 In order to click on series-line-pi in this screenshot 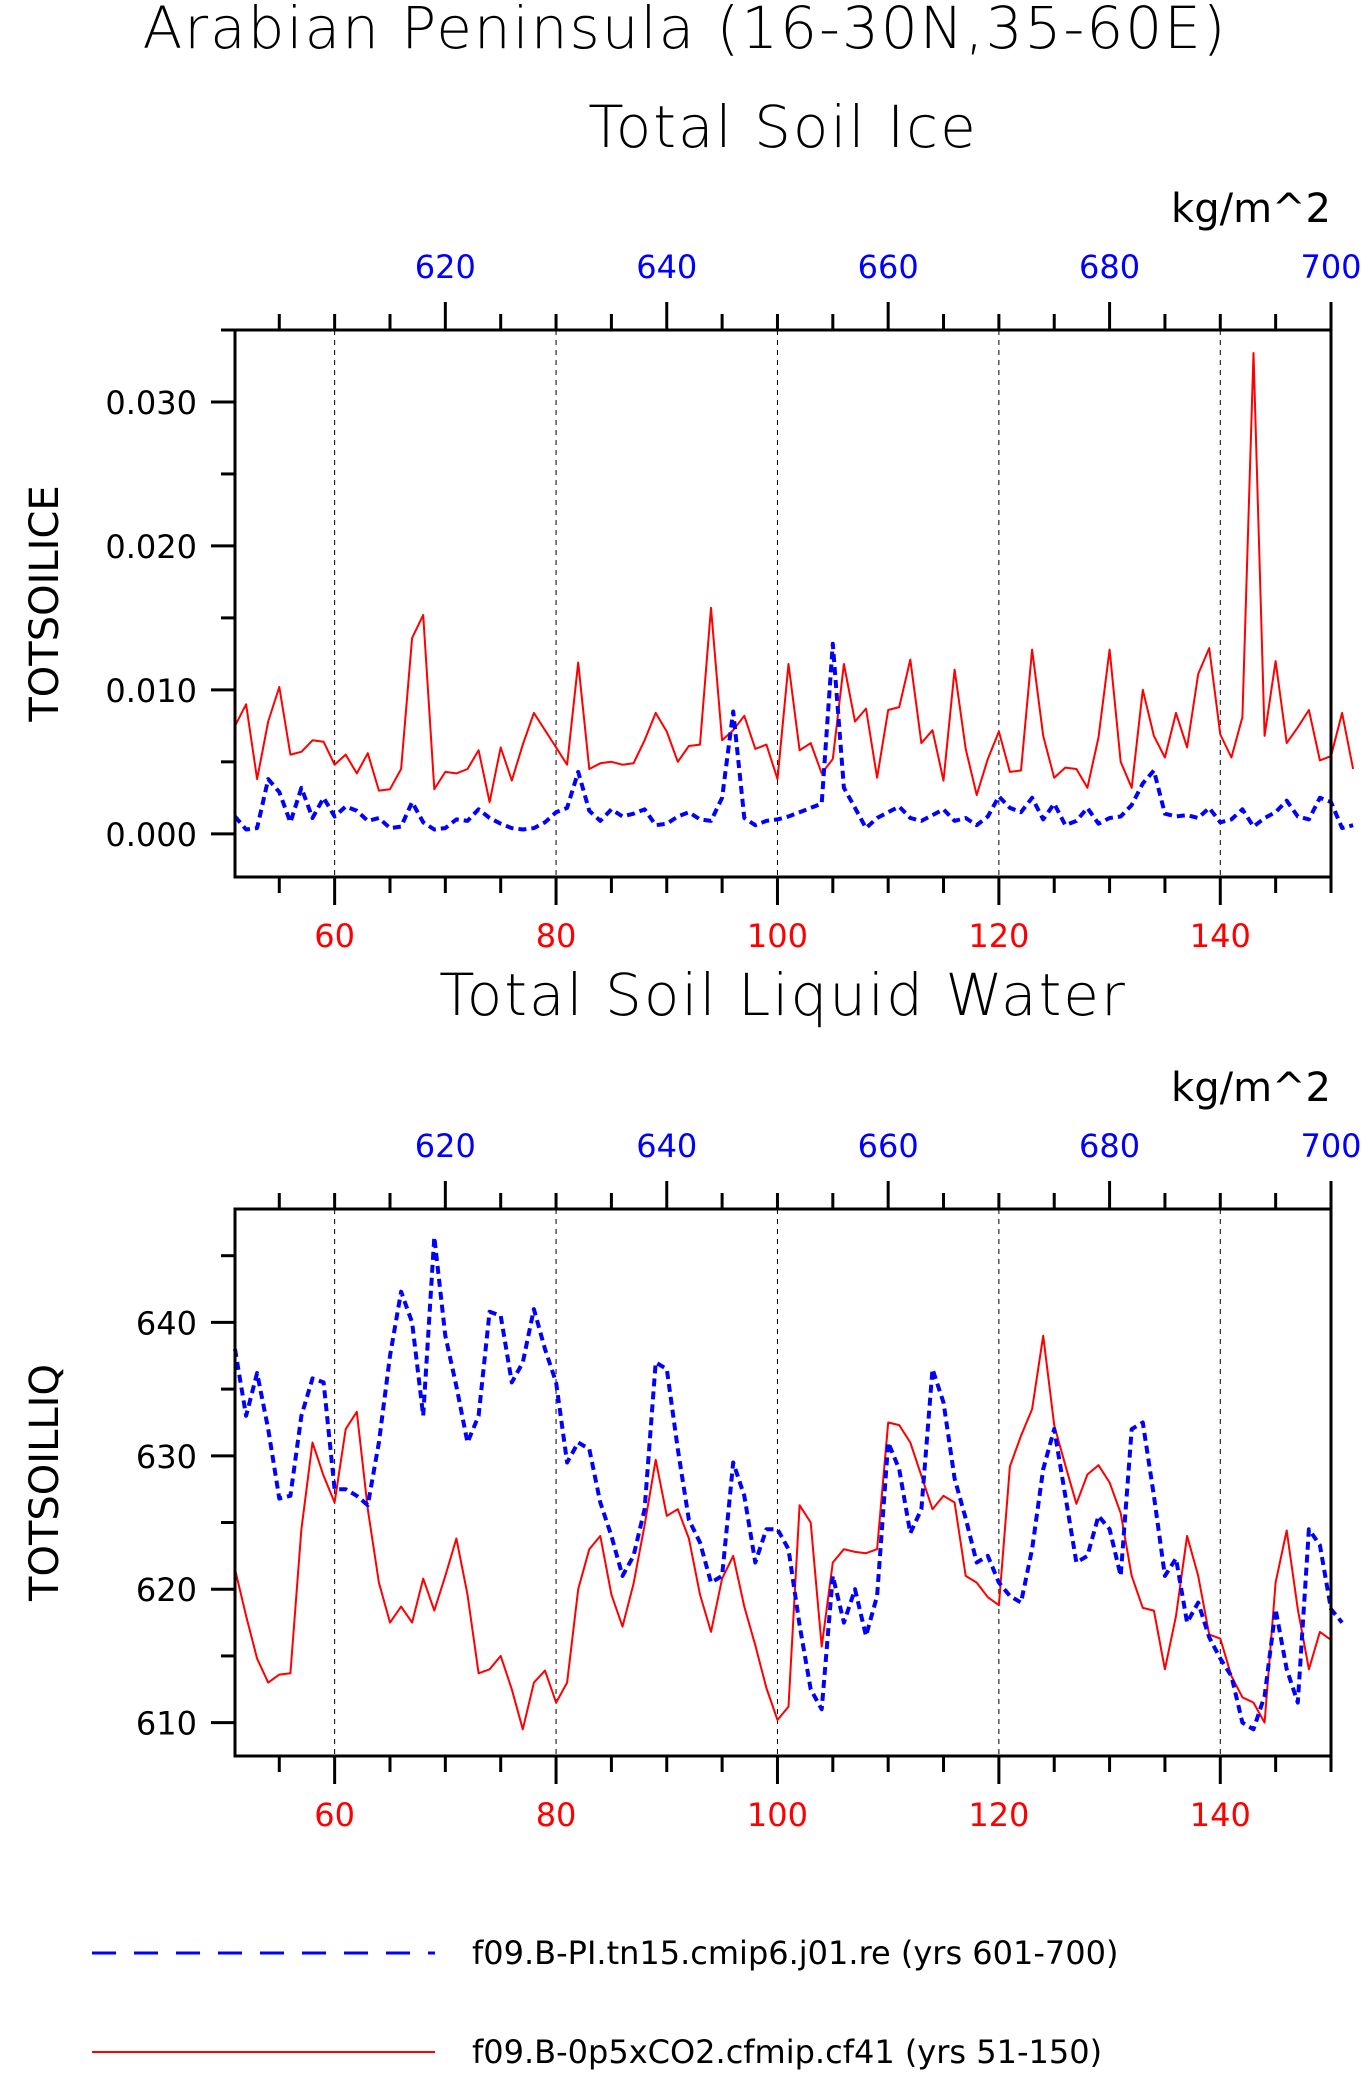, I will do `click(793, 736)`.